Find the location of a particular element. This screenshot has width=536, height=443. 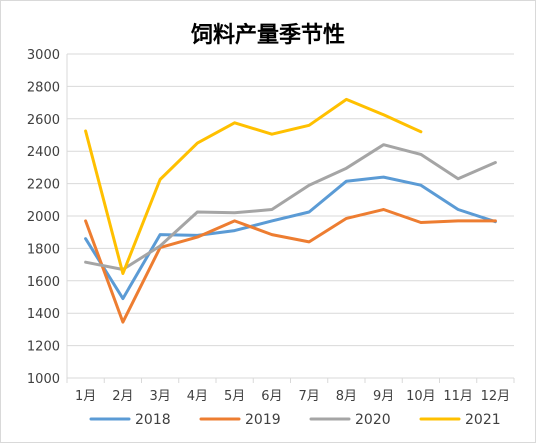

x-tick-label: 3月 is located at coordinates (159, 396).